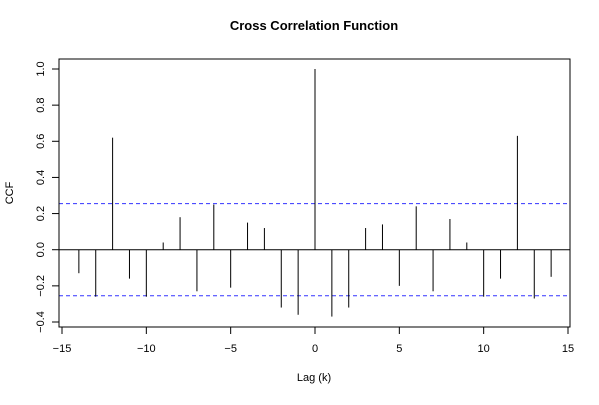 The height and width of the screenshot is (405, 599). I want to click on x-tick-label: −10, so click(146, 349).